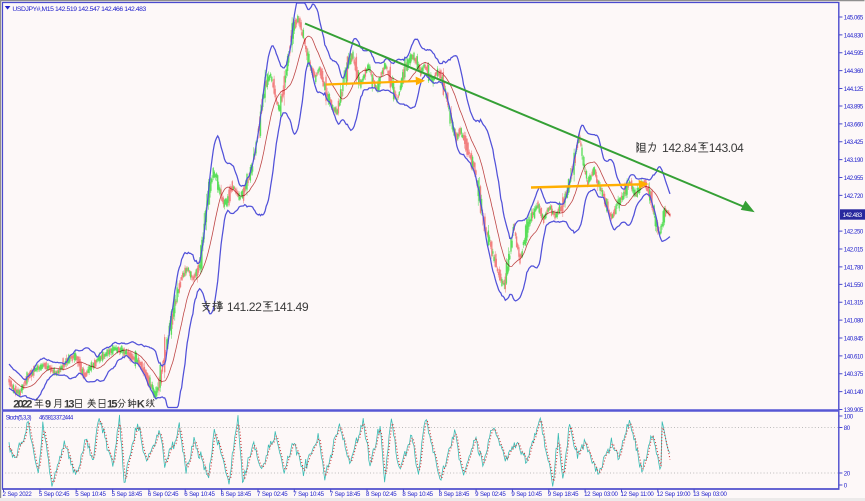 This screenshot has width=865, height=501. What do you see at coordinates (48, 419) in the screenshot?
I see `svg-text: 46.5813` at bounding box center [48, 419].